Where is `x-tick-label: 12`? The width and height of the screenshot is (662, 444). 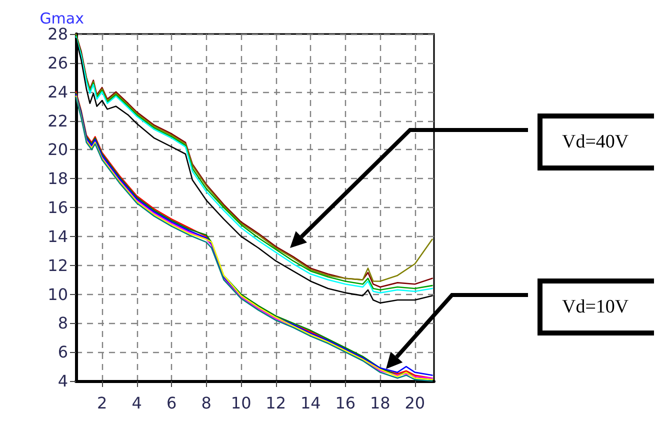
x-tick-label: 12 is located at coordinates (276, 403).